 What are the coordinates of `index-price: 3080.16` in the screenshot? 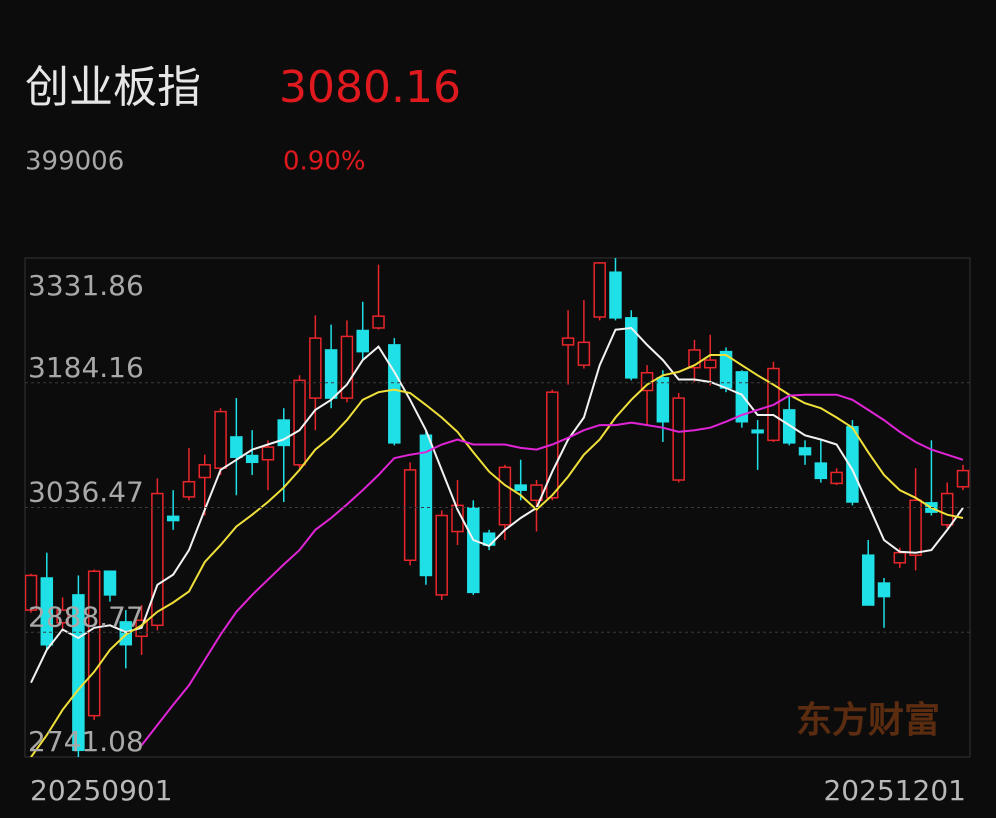 It's located at (370, 87).